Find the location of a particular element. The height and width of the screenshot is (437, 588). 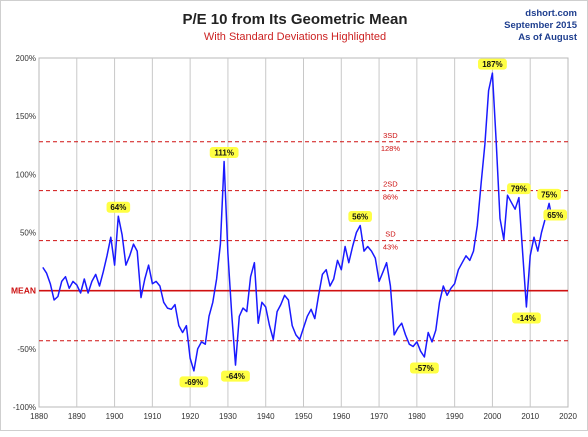

annotation-label: 75% is located at coordinates (549, 194).